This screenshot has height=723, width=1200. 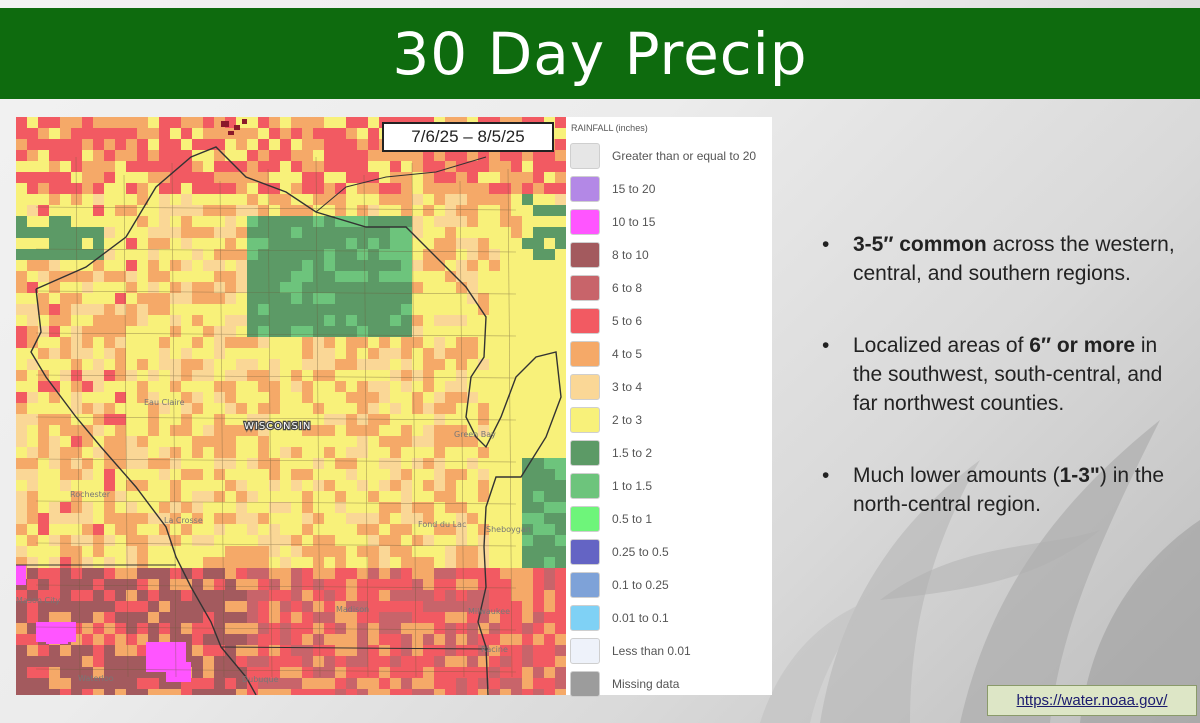 What do you see at coordinates (606, 288) in the screenshot?
I see `legend-item: 6 to 8` at bounding box center [606, 288].